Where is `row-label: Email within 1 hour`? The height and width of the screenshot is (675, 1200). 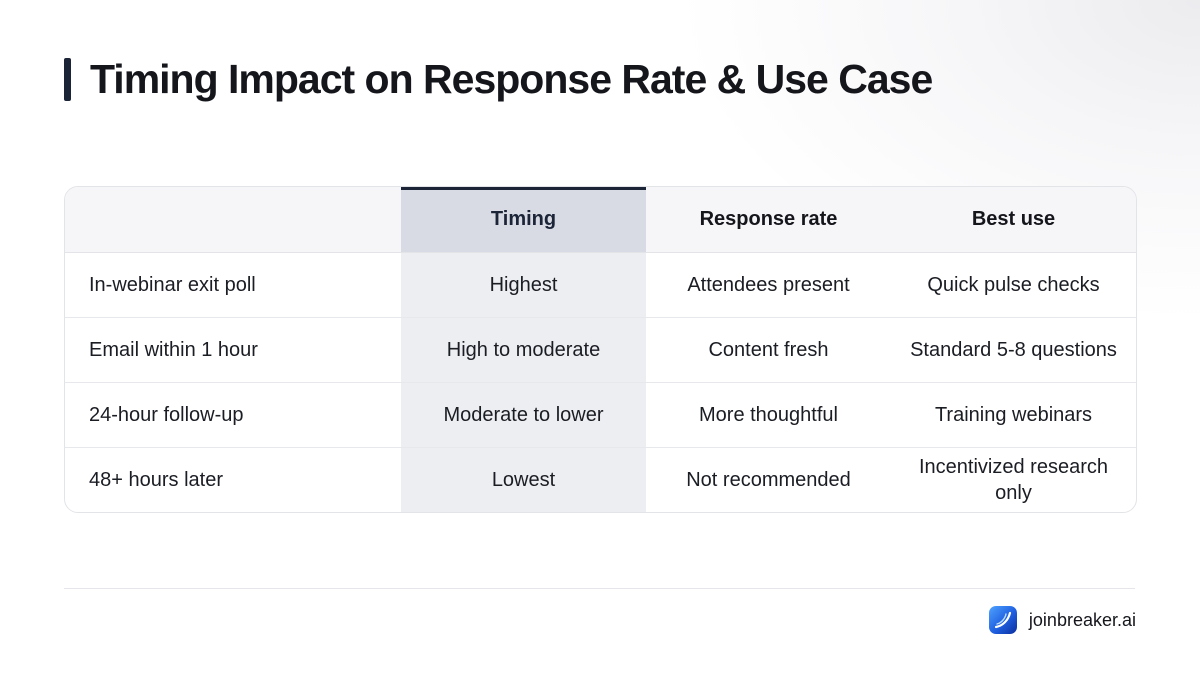
row-label: Email within 1 hour is located at coordinates (233, 350).